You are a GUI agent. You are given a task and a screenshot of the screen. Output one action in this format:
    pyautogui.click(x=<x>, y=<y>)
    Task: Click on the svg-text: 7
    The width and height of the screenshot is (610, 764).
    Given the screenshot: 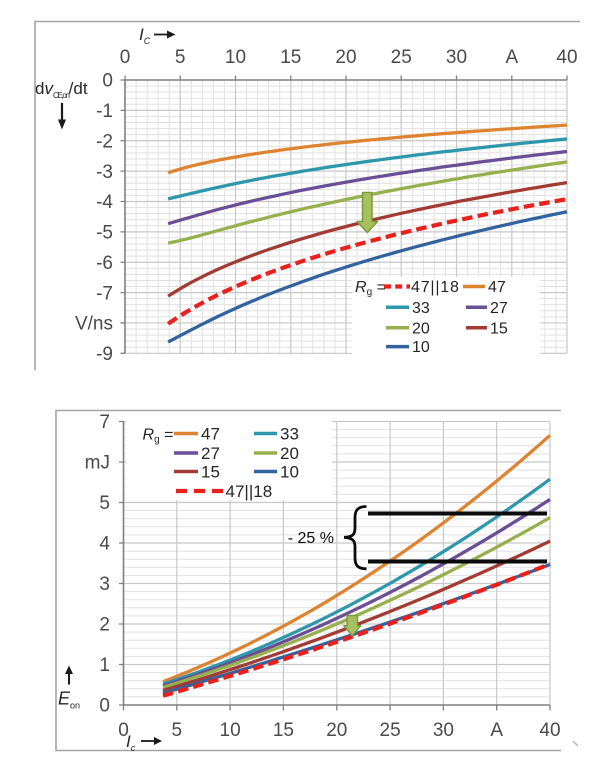 What is the action you would take?
    pyautogui.click(x=104, y=422)
    